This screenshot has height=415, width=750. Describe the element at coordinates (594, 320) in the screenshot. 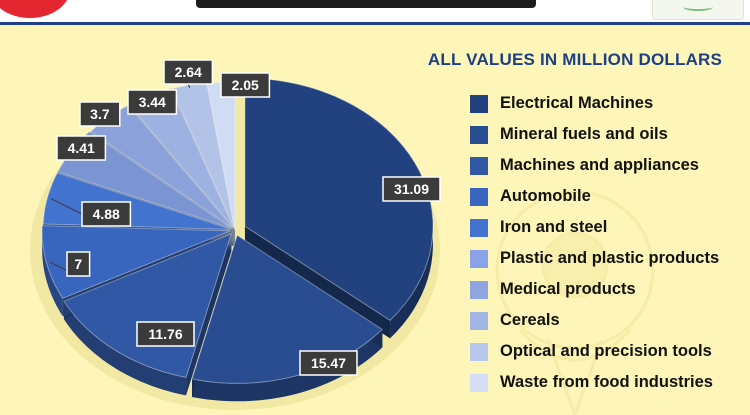

I see `legend-item: Cereals` at that location.